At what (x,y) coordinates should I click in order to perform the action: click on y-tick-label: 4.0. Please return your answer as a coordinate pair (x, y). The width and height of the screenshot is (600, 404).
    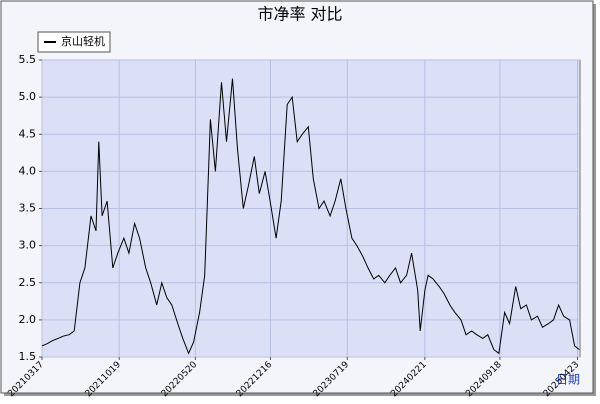
    Looking at the image, I should click on (28, 170).